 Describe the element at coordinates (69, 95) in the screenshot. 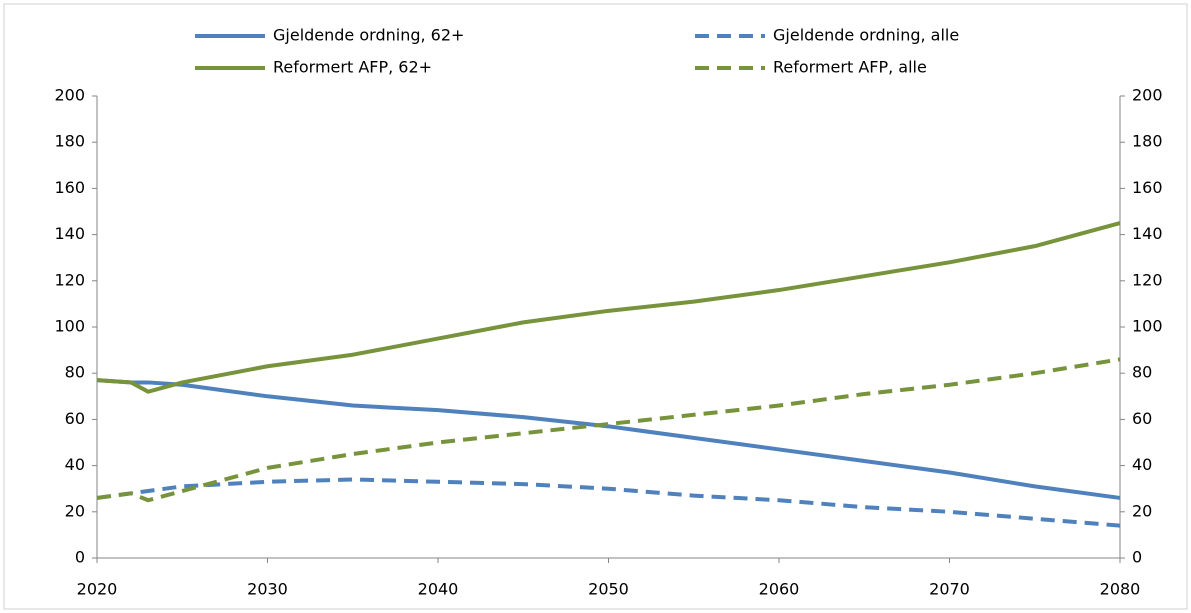

I see `y-tick-label: 200` at that location.